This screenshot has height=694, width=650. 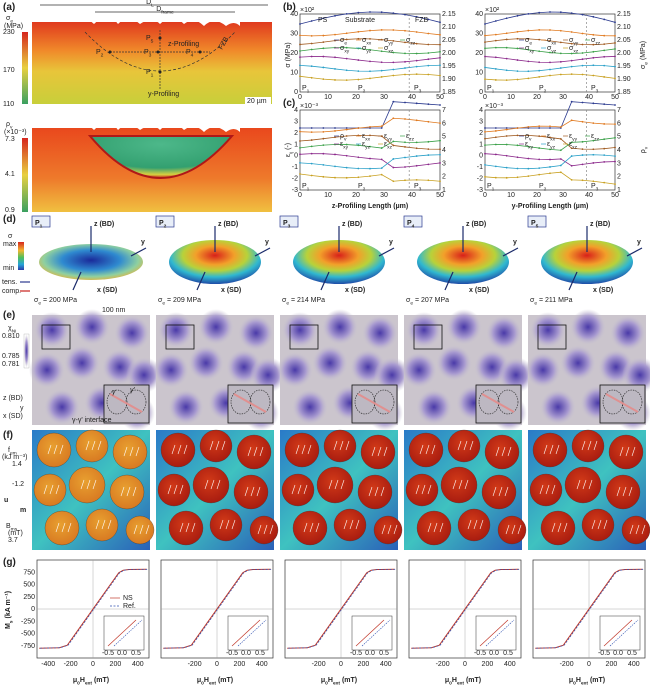 I want to click on legend-label: εxy, so click(x=529, y=146).